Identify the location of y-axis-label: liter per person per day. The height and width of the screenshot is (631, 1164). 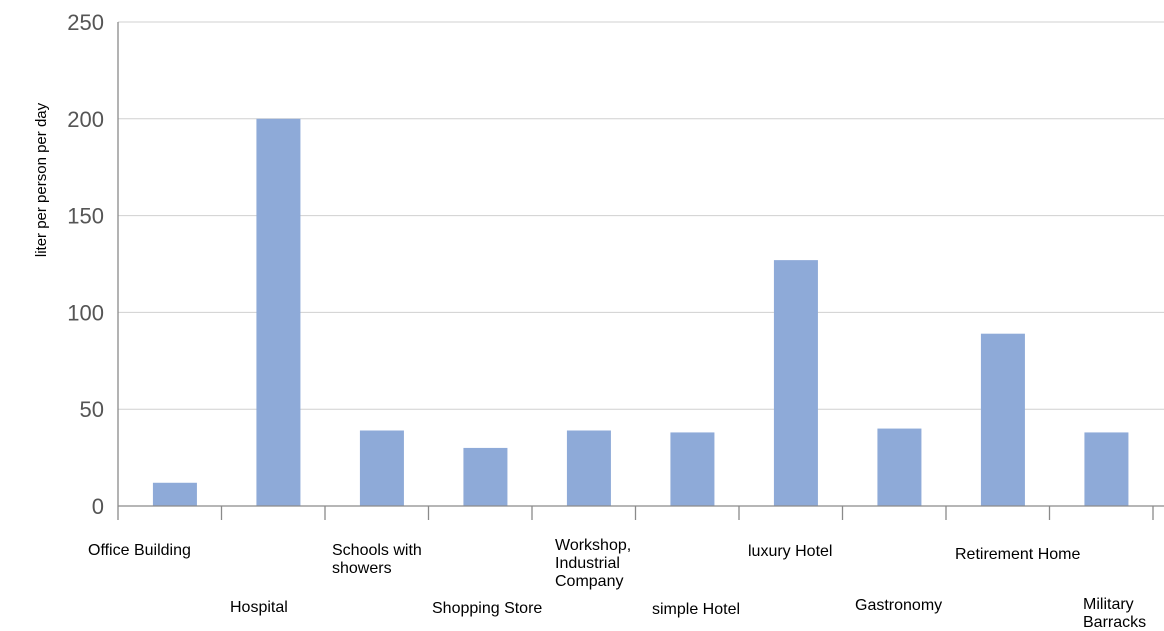
(41, 179).